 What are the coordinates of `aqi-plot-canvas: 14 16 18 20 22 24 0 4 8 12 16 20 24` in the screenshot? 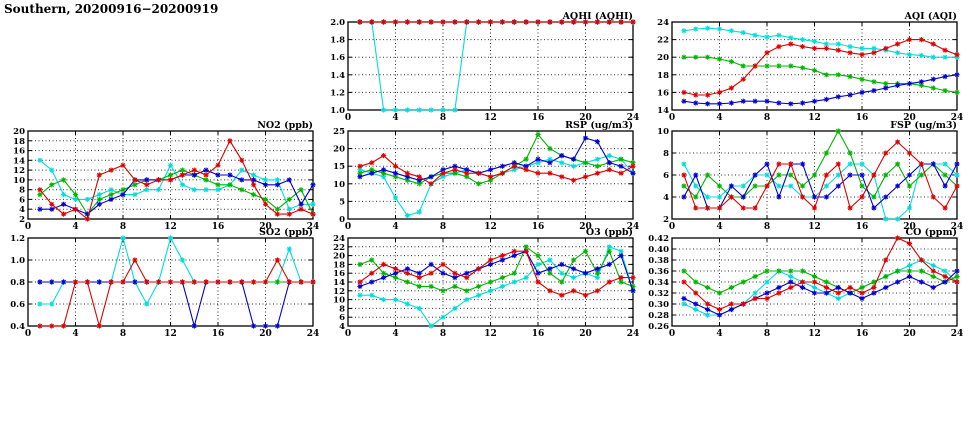 It's located at (810, 70).